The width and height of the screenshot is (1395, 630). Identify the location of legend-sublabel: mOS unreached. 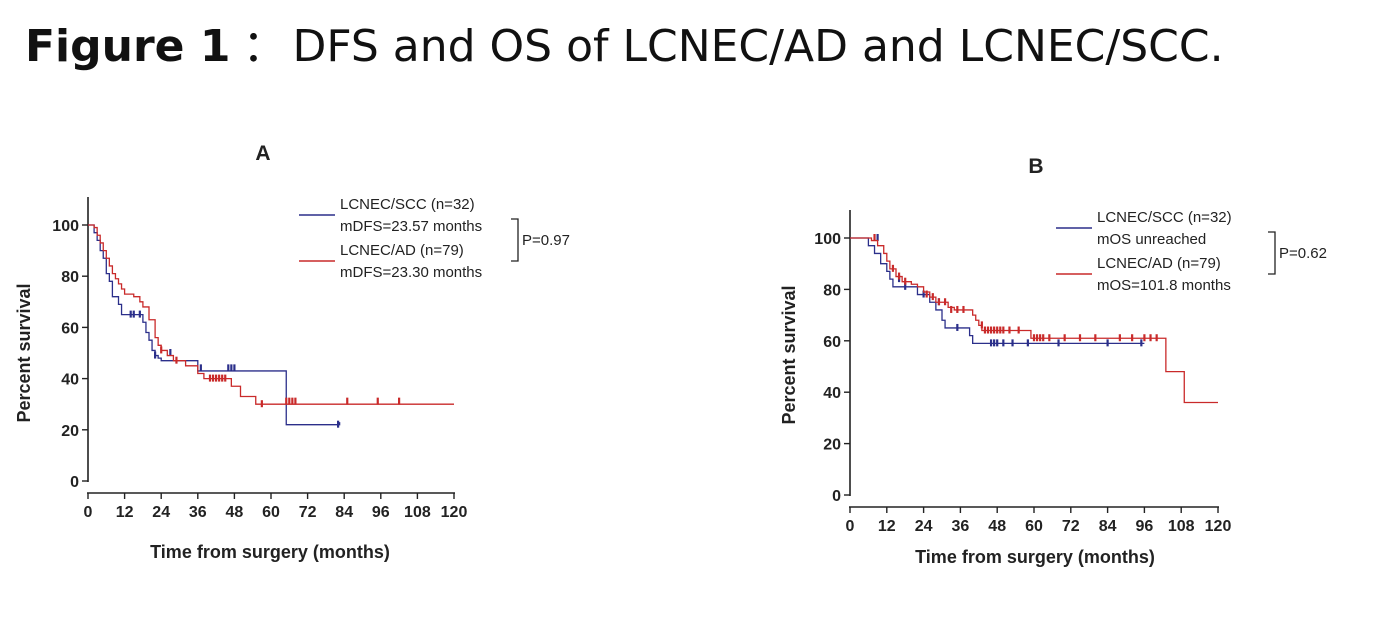
(1151, 239).